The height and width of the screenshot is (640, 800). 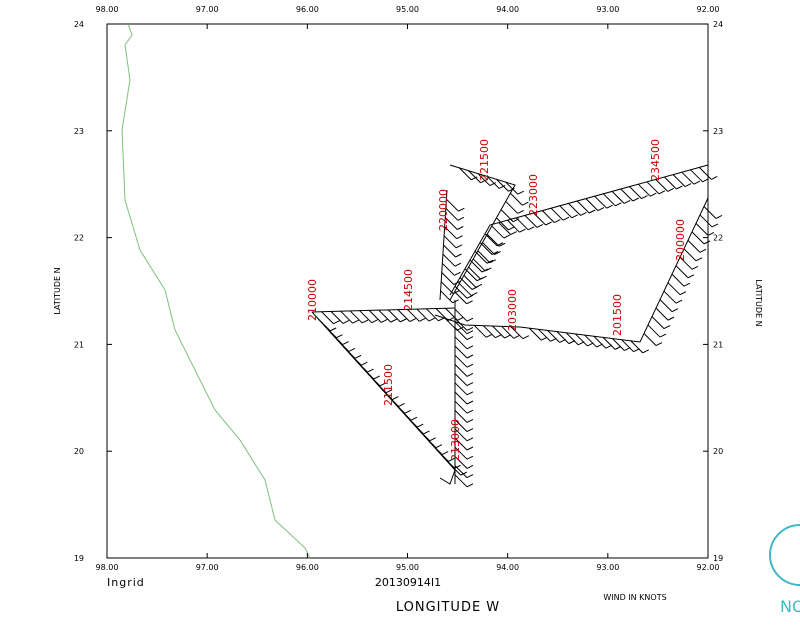 I want to click on lon-tick-label: 95.00, so click(x=407, y=567).